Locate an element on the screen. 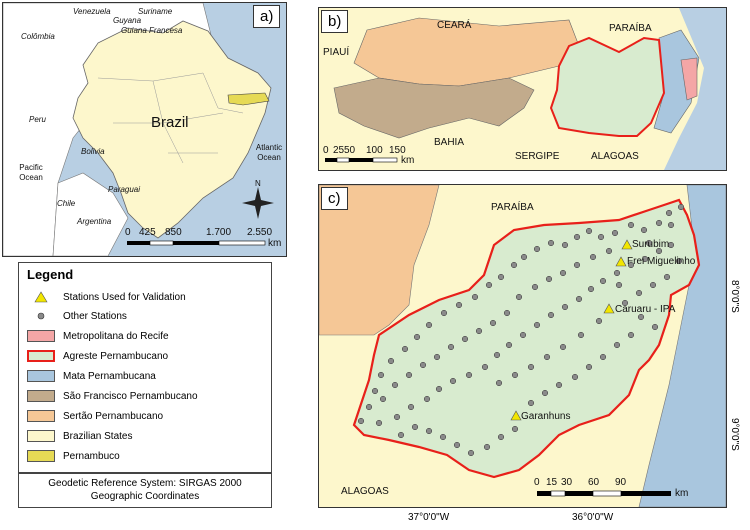  coordinates-text: Geographic Coordinates is located at coordinates (145, 496).